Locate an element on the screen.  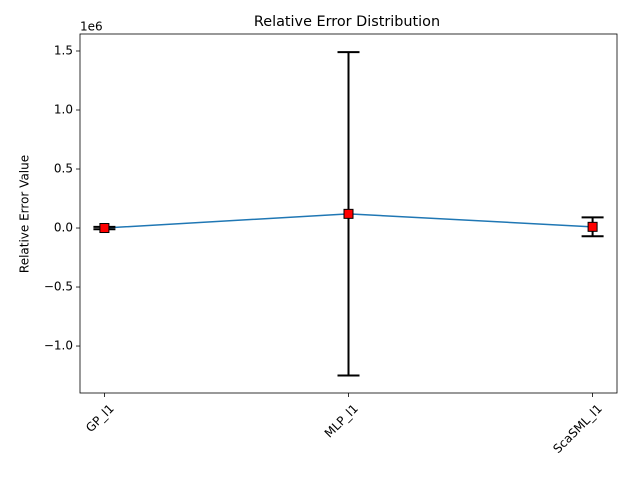
chart-title: Relative Error Distribution is located at coordinates (347, 22).